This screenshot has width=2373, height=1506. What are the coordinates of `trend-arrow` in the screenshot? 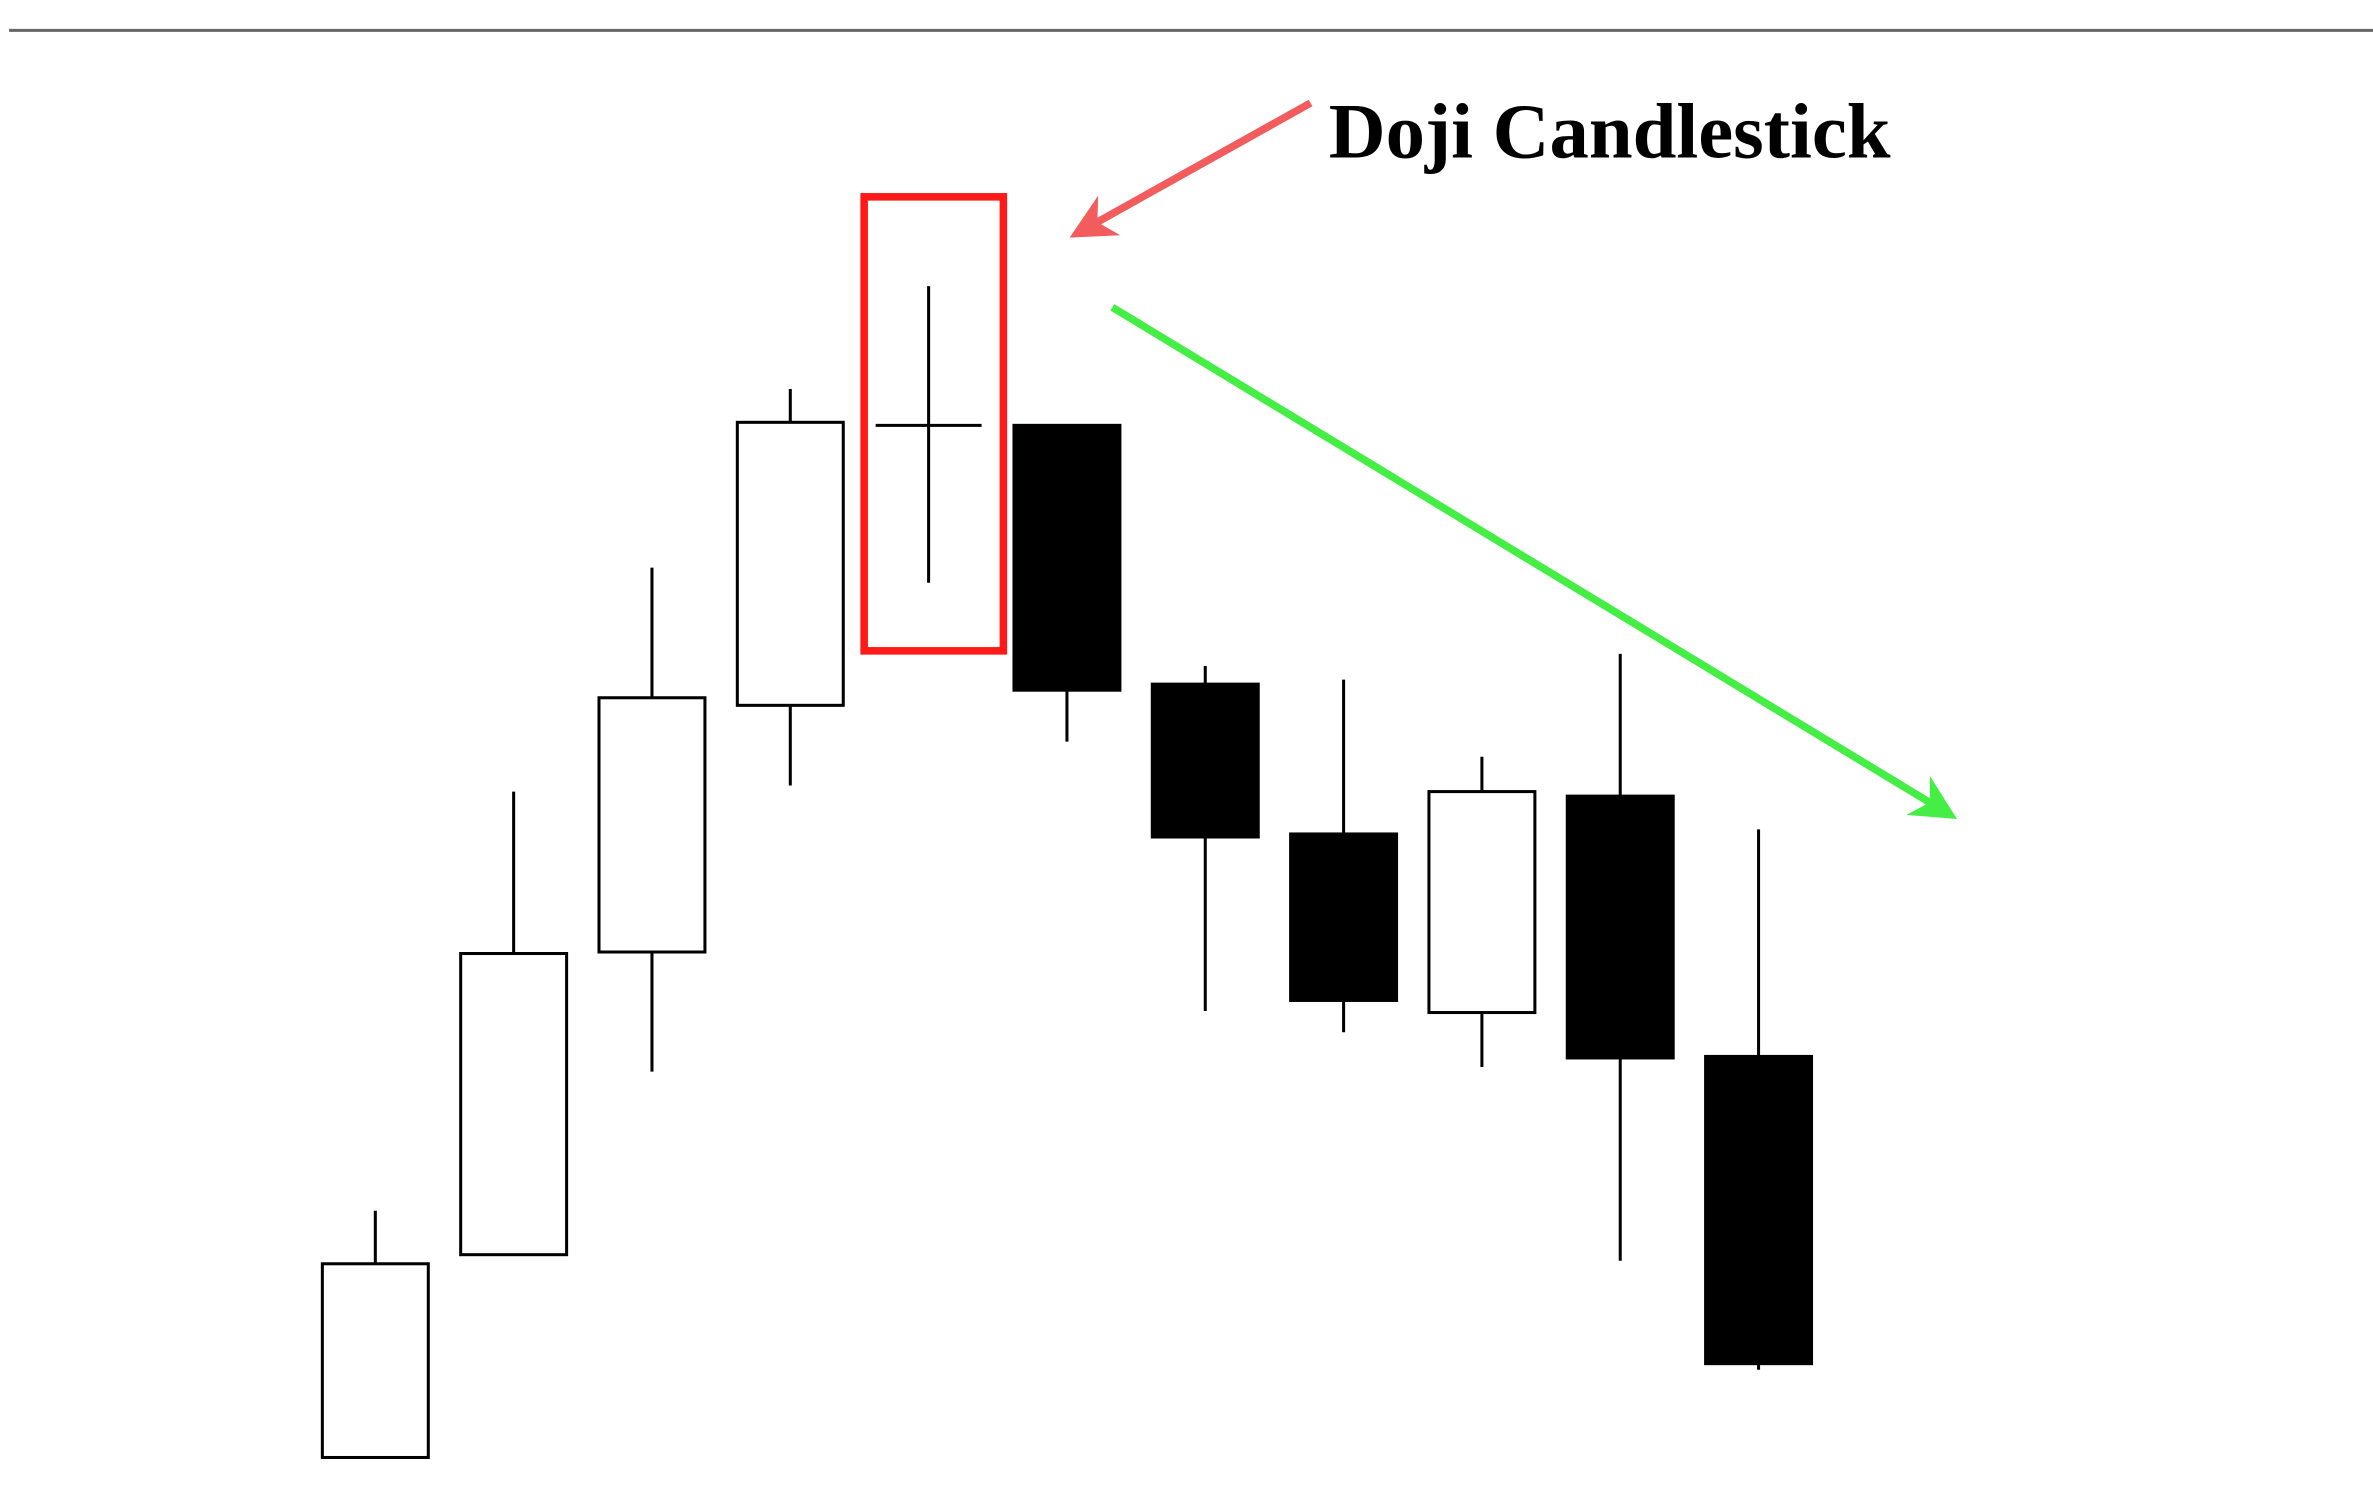 It's located at (1534, 561).